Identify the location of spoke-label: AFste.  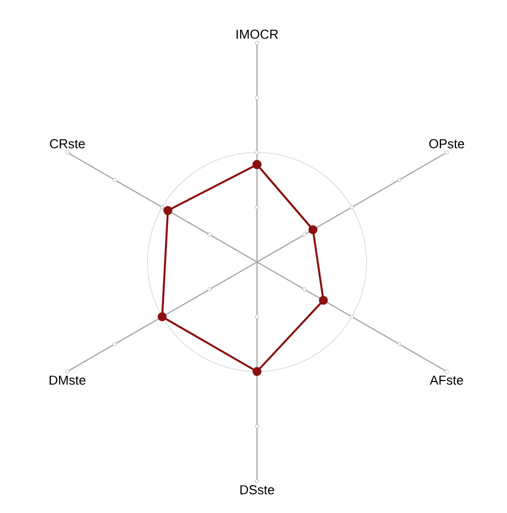
(446, 380).